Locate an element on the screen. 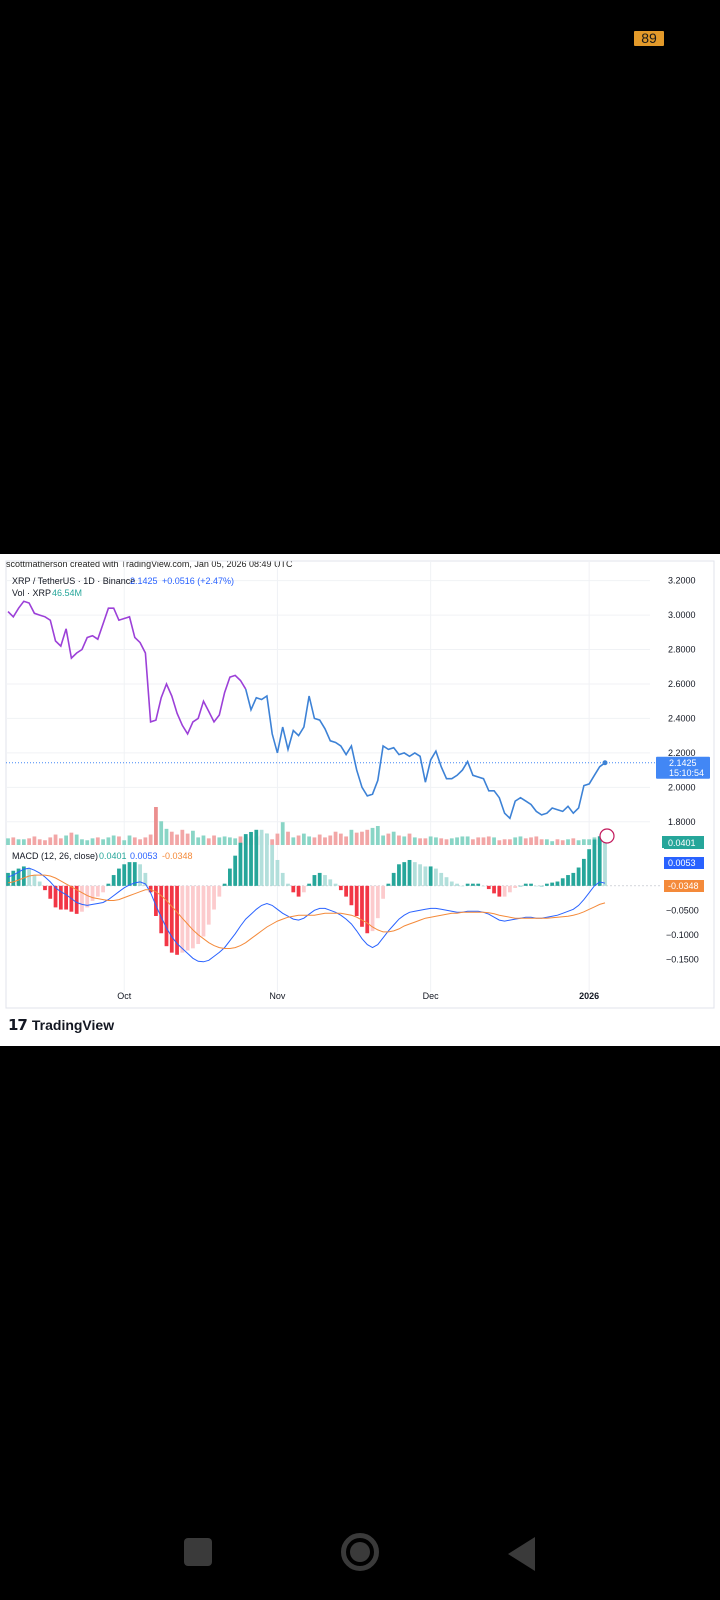  tradingview-logo: 17 TradingView is located at coordinates (61, 1025).